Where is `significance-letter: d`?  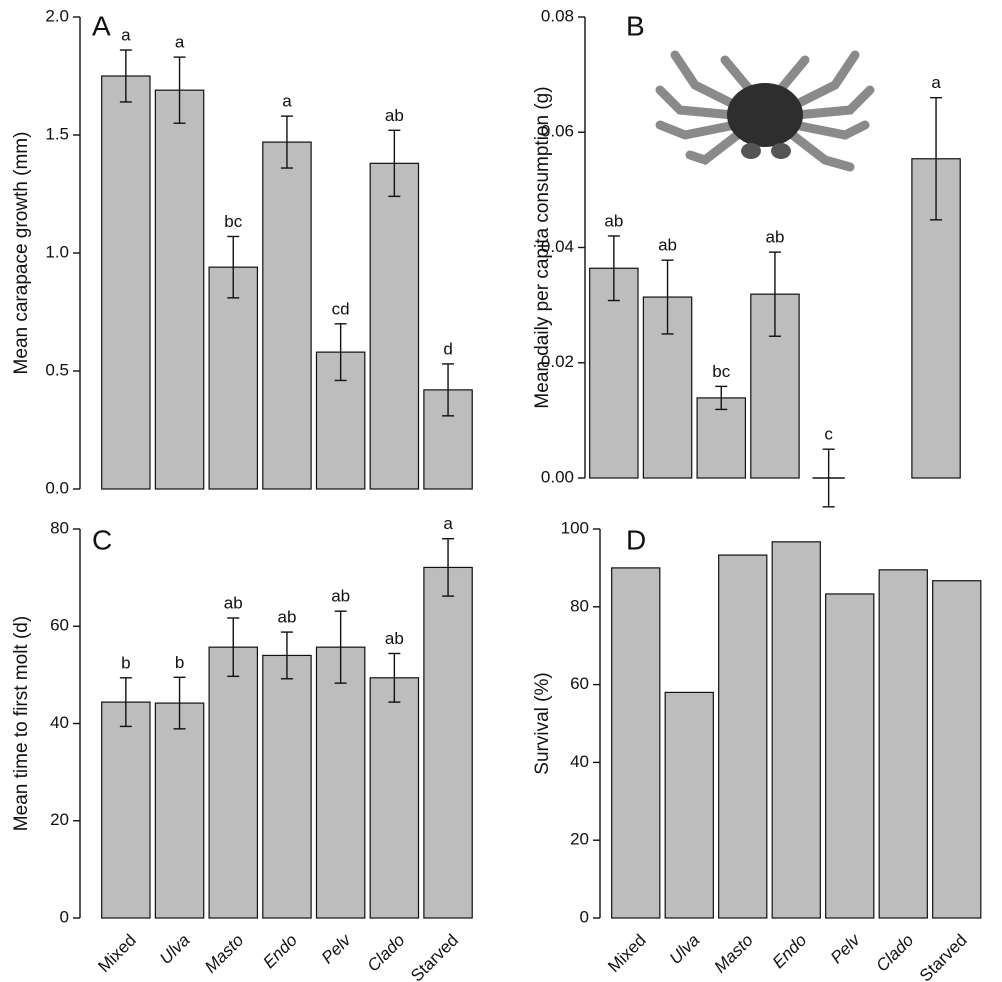
significance-letter: d is located at coordinates (447, 348).